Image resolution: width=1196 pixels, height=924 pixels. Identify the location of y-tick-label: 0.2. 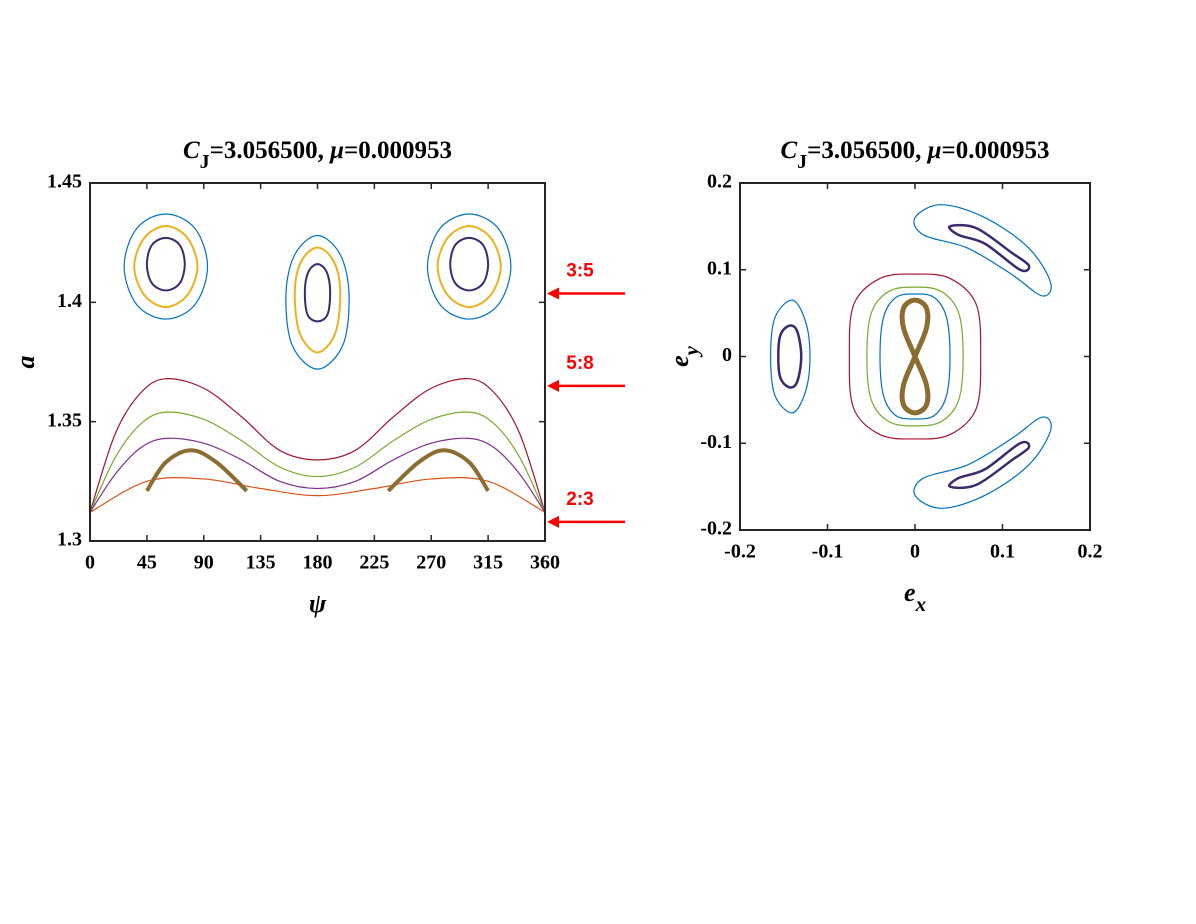
(719, 182).